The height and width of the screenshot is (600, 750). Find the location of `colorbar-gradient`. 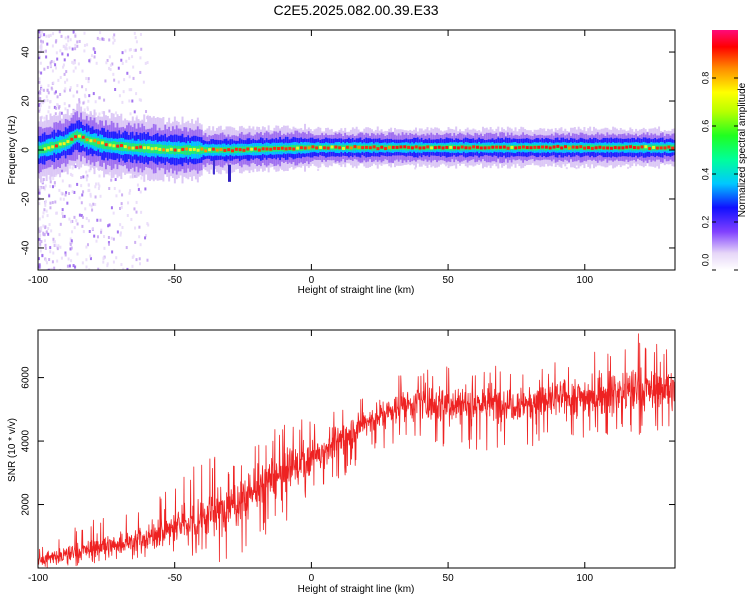

colorbar-gradient is located at coordinates (725, 150).